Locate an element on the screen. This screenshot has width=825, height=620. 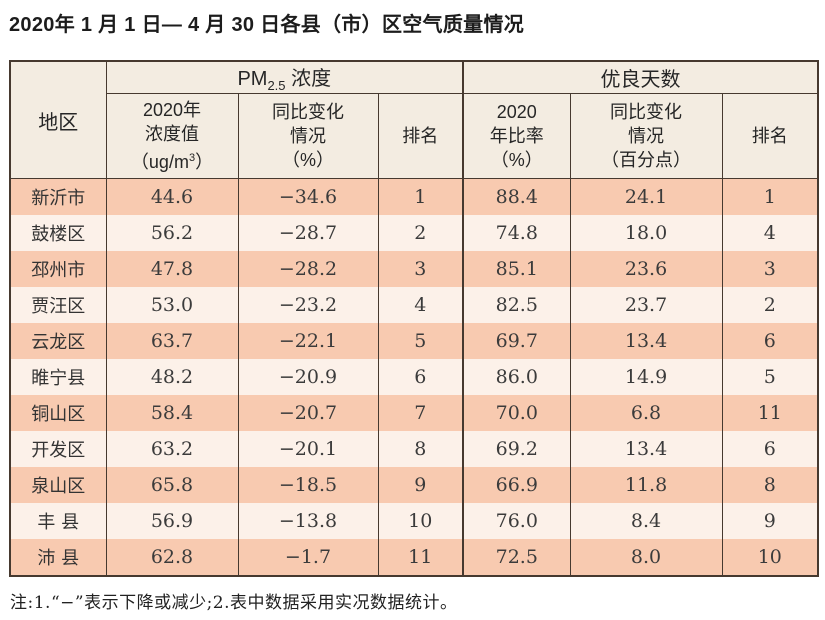
pm-value-cell: 63.7 is located at coordinates (172, 341).